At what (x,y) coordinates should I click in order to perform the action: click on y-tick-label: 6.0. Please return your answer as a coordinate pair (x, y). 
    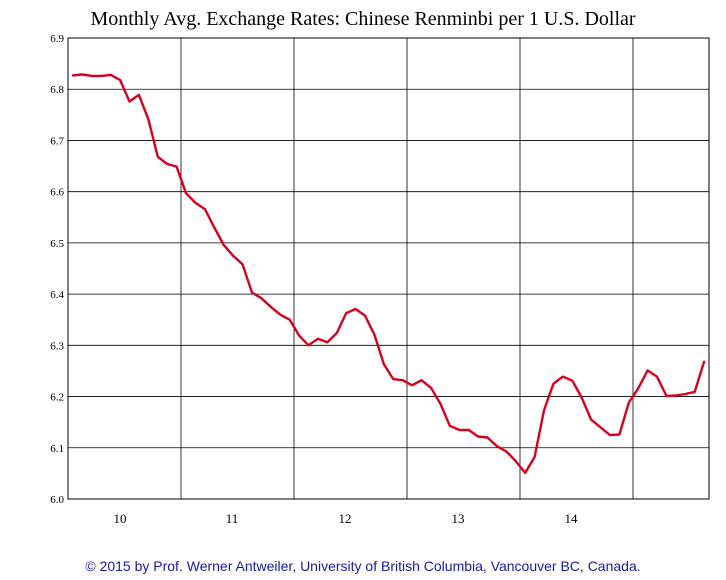
    Looking at the image, I should click on (57, 500).